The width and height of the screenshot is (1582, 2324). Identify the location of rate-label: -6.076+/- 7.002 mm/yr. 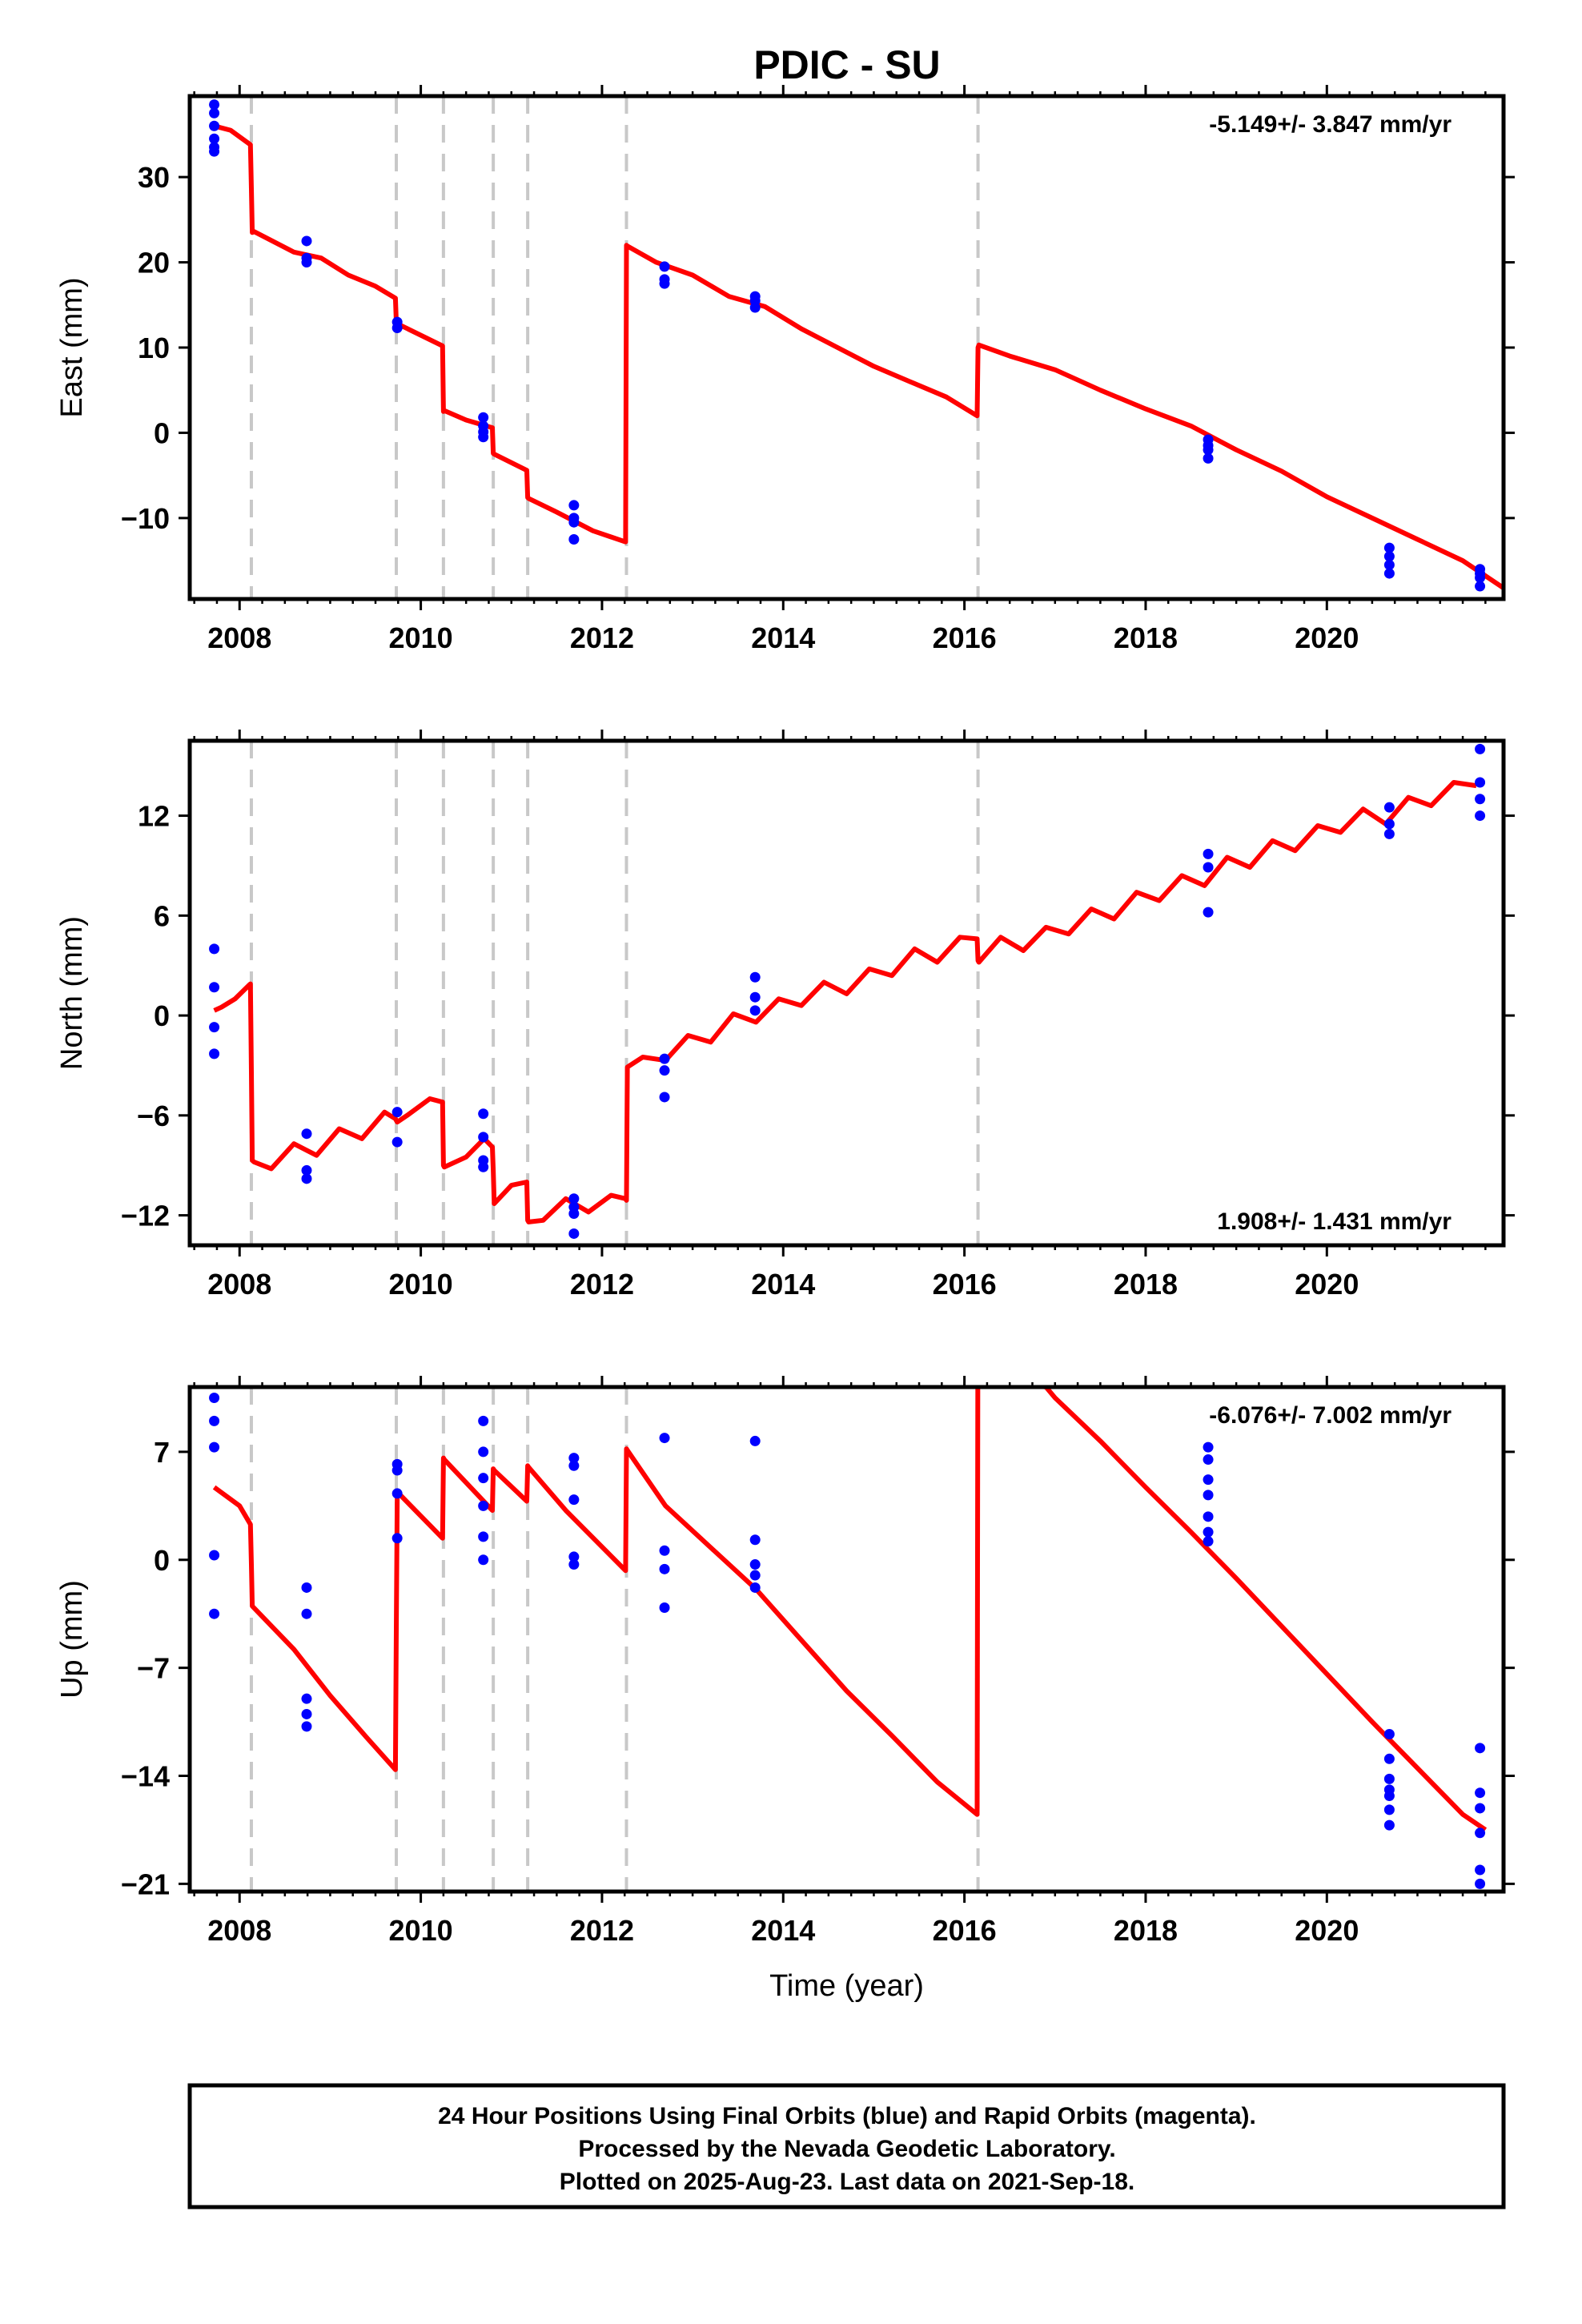
(1330, 1416).